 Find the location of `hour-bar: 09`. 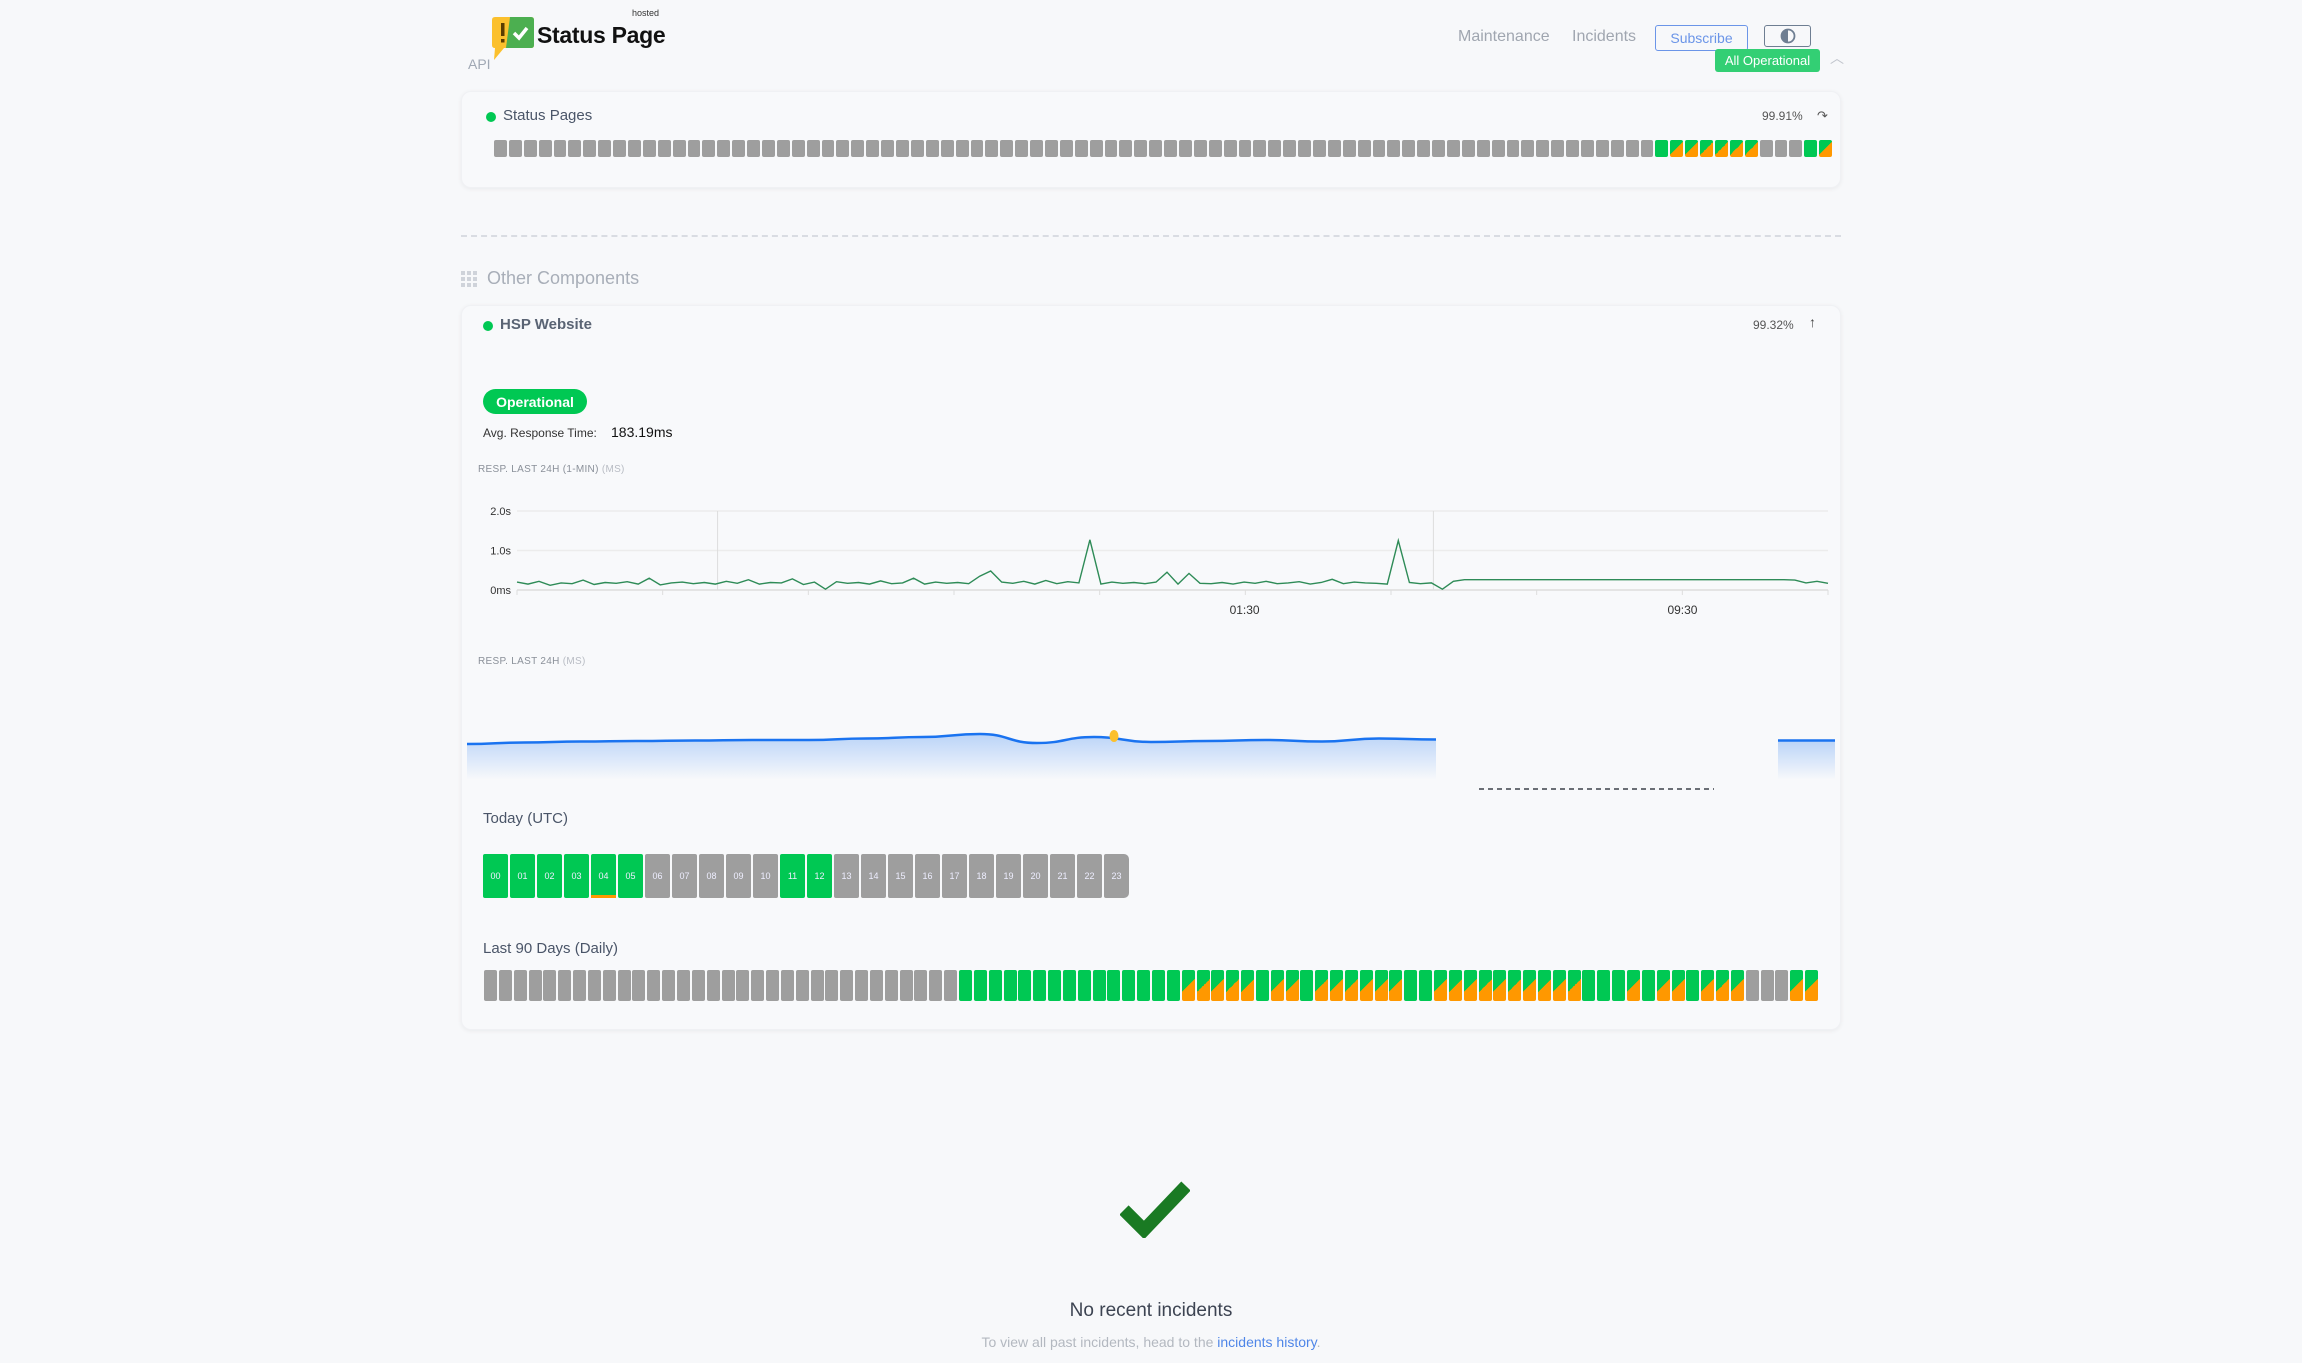

hour-bar: 09 is located at coordinates (738, 876).